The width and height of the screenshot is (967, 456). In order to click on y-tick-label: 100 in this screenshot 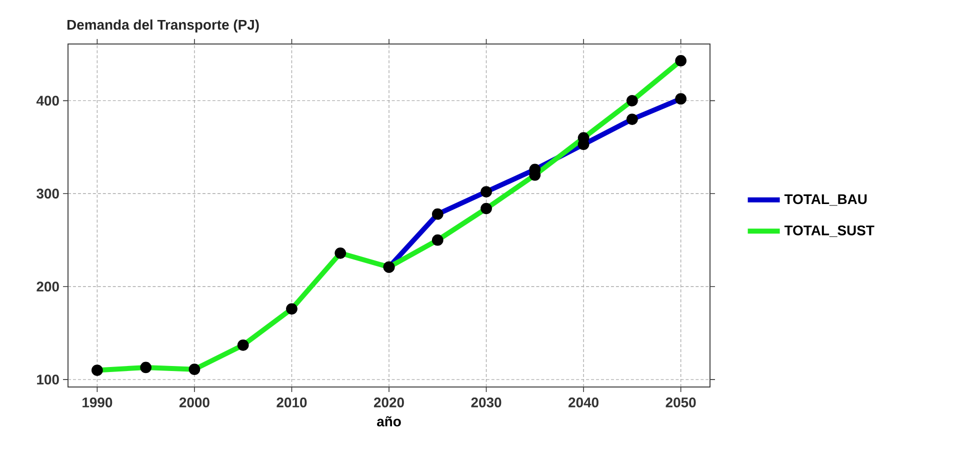, I will do `click(48, 379)`.